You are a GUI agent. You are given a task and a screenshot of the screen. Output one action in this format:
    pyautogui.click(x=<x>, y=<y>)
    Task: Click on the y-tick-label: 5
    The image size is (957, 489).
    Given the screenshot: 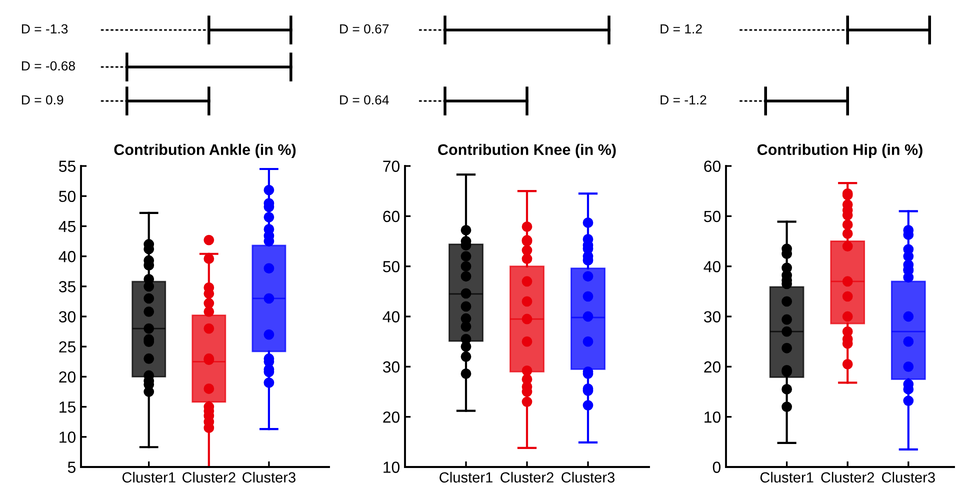 What is the action you would take?
    pyautogui.click(x=72, y=467)
    